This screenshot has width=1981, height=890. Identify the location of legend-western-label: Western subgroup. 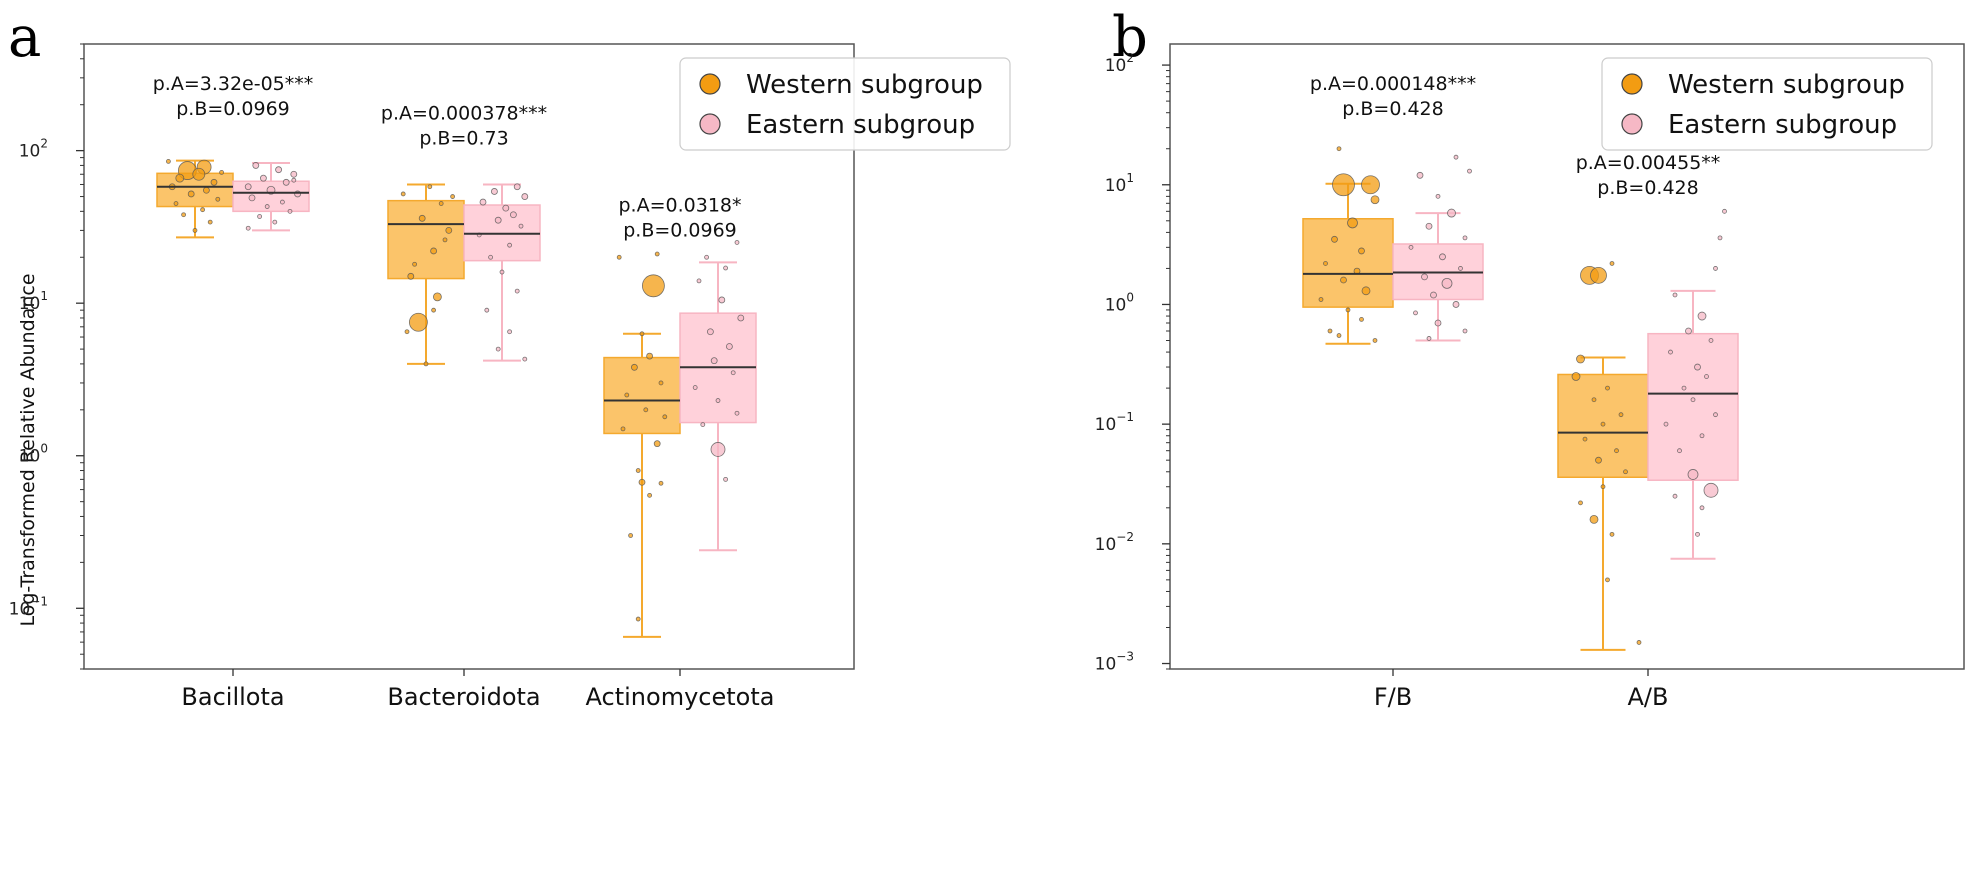
(864, 85).